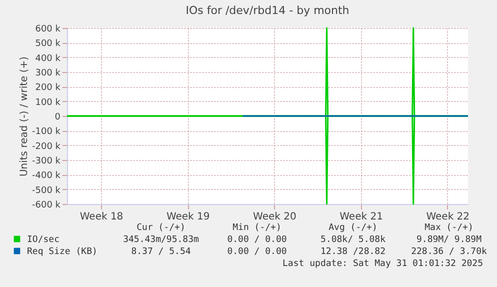 Image resolution: width=497 pixels, height=287 pixels. Describe the element at coordinates (48, 88) in the screenshot. I see `y-tick-label: 200 k` at that location.